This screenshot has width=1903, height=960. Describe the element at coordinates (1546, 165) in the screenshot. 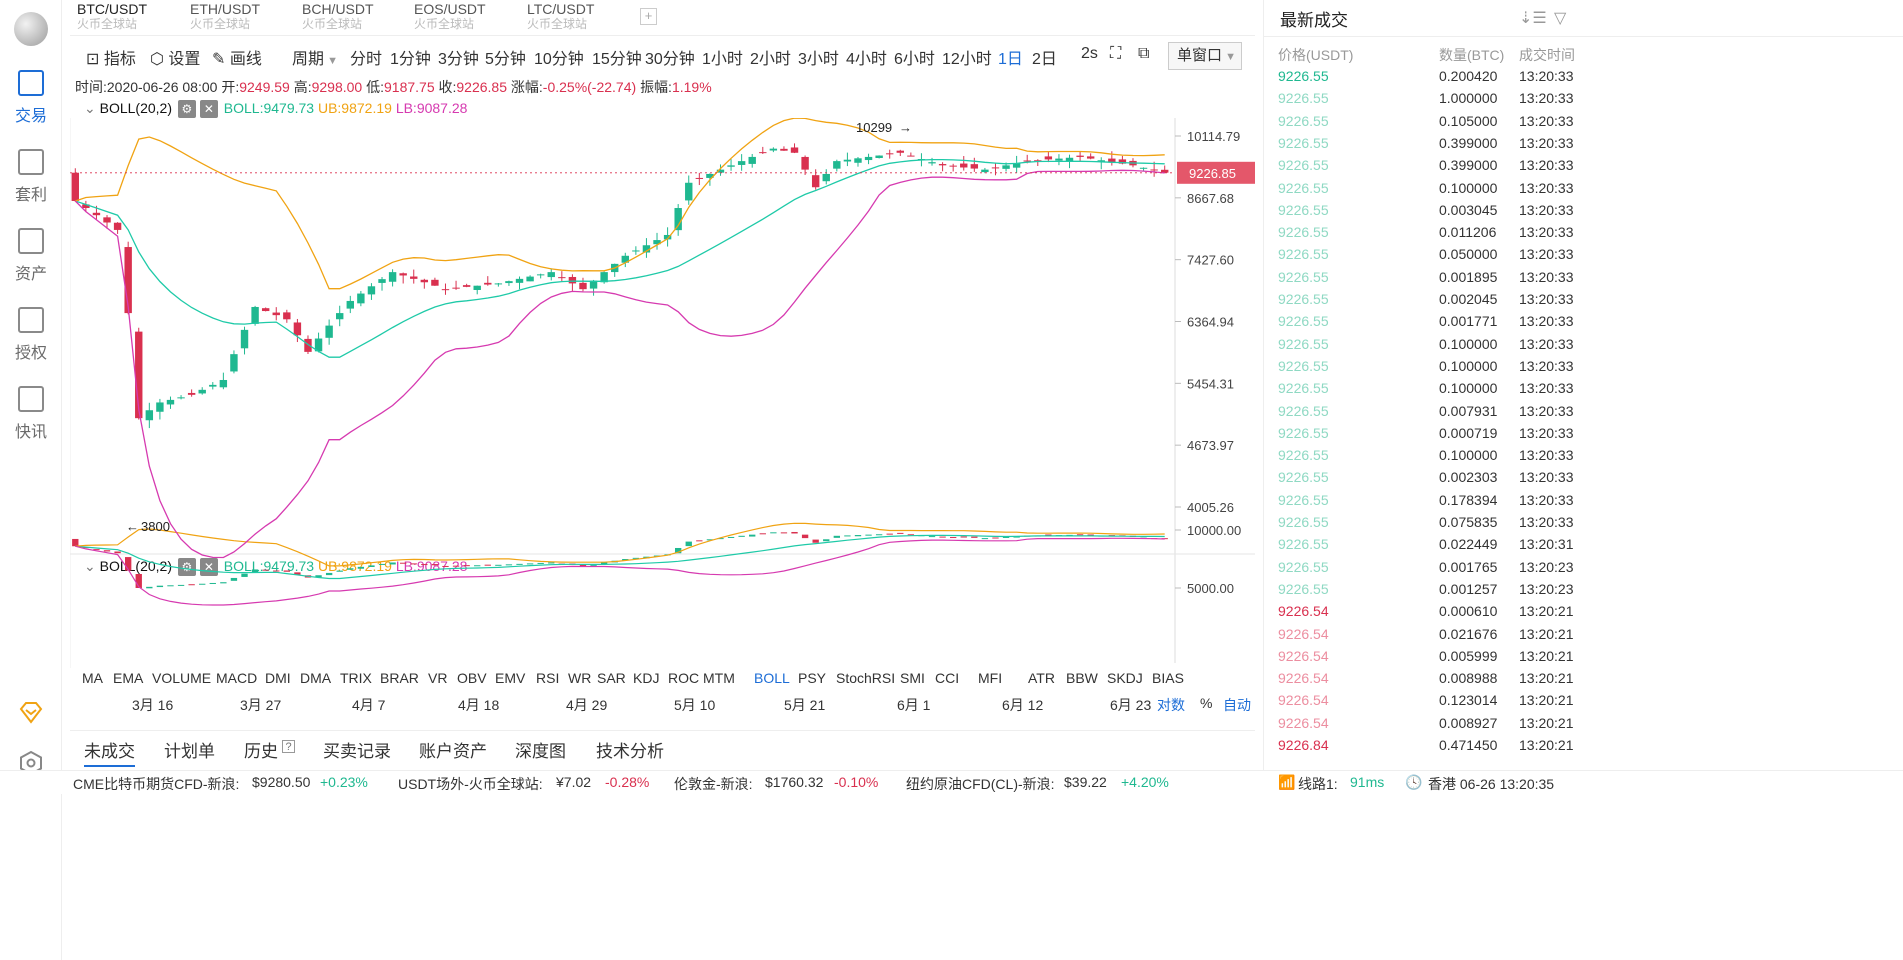

I see `trade-time: 13:20:33` at that location.